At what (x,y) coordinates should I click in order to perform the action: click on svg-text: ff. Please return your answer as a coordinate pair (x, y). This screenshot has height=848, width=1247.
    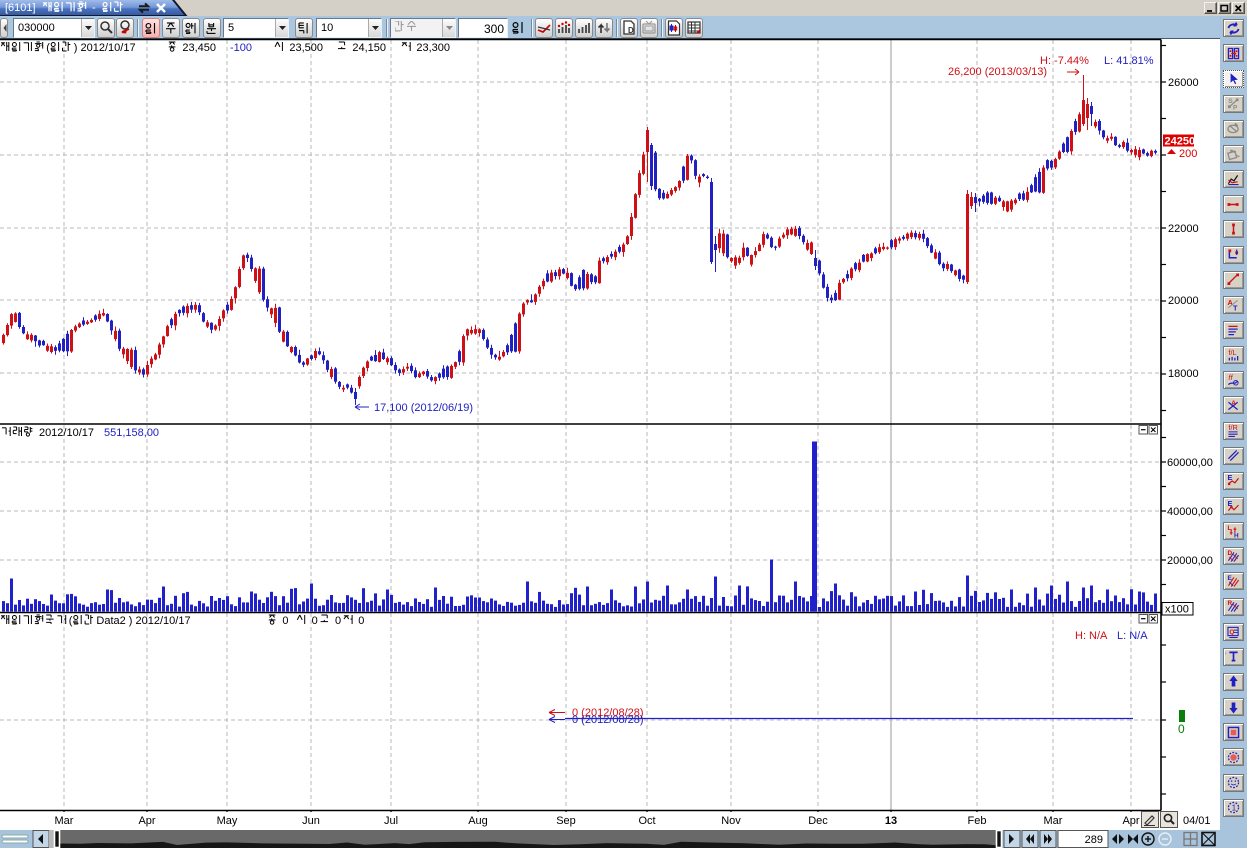
    Looking at the image, I should click on (1230, 377).